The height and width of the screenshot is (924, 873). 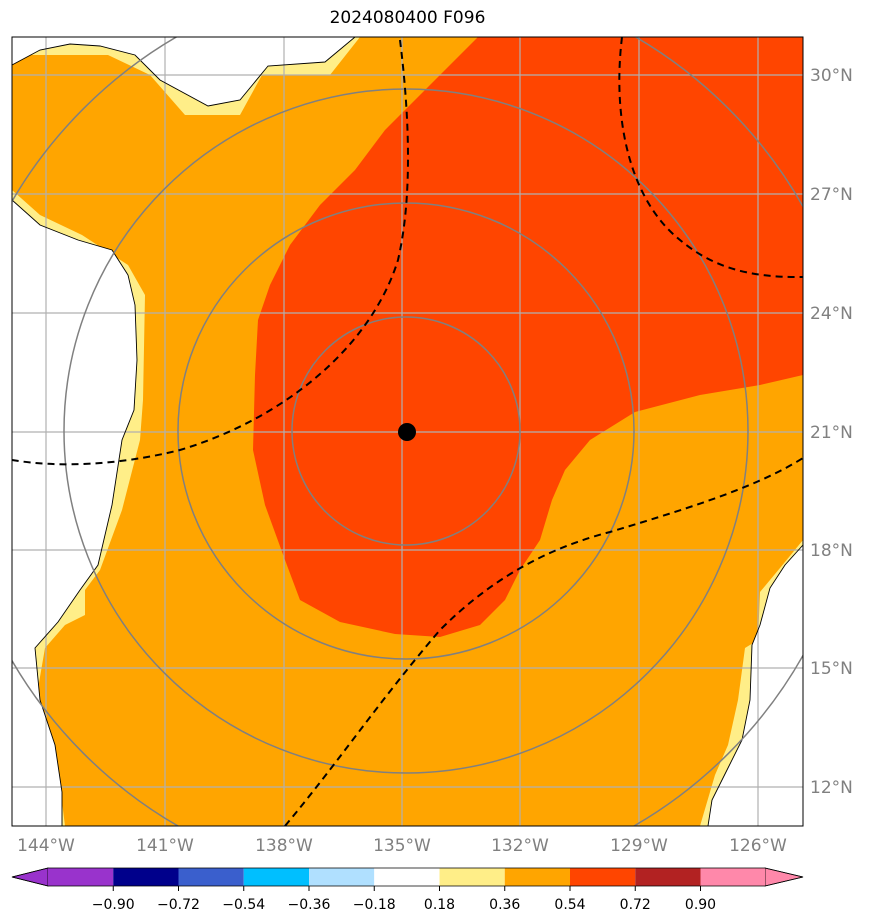 I want to click on lon-label: 141°W, so click(x=165, y=846).